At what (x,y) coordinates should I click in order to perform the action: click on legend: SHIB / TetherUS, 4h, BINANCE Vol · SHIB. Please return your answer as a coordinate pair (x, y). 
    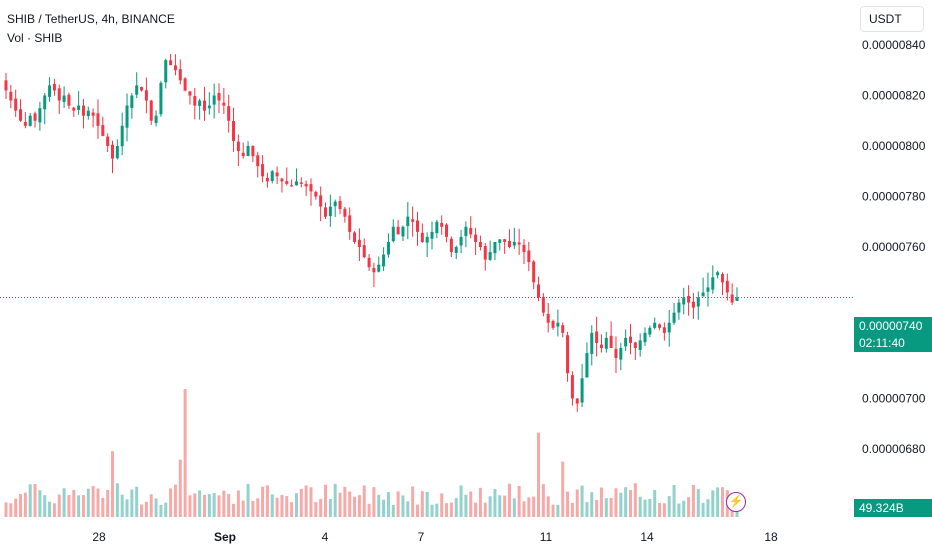
    Looking at the image, I should click on (91, 29).